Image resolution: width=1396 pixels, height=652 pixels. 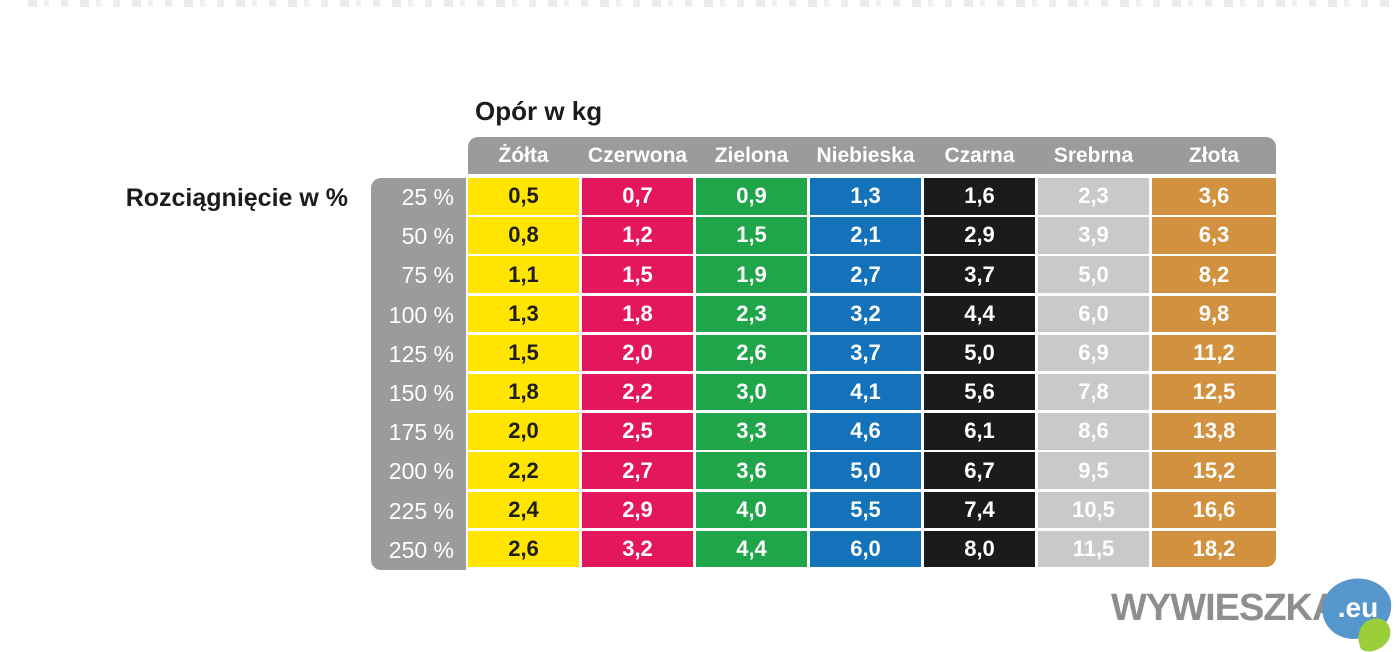 What do you see at coordinates (523, 235) in the screenshot?
I see `table-cell: 0,8` at bounding box center [523, 235].